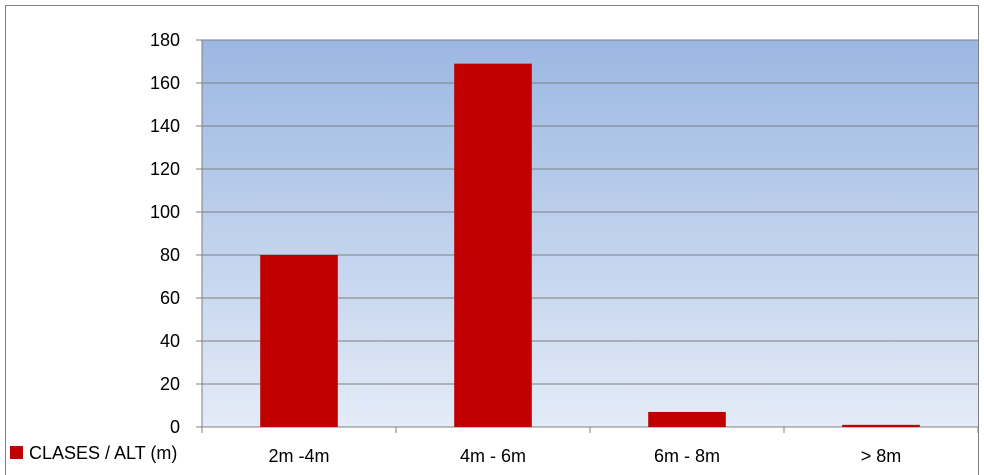 The image size is (984, 475). Describe the element at coordinates (687, 456) in the screenshot. I see `x-category-label: 6m - 8m` at that location.